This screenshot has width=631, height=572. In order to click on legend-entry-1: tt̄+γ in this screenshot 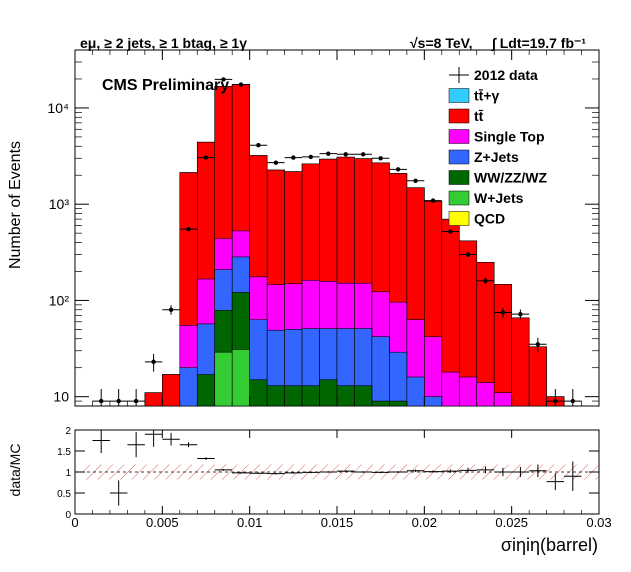, I will do `click(474, 95)`.